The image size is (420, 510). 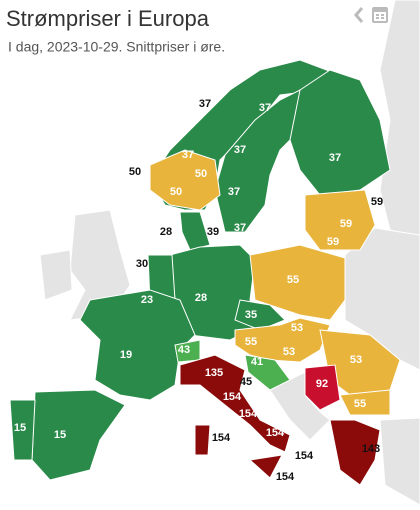 I want to click on calendar, so click(x=380, y=15).